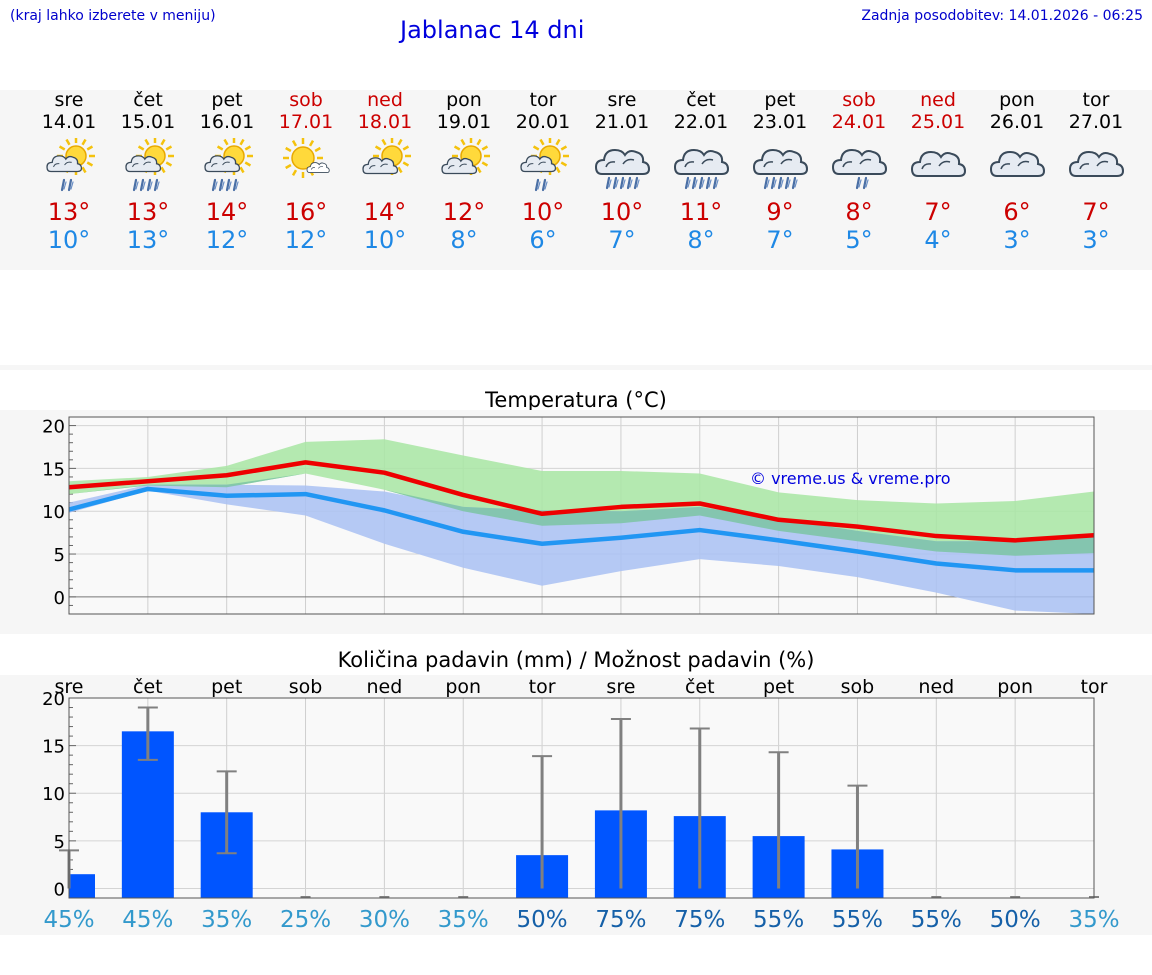 The image size is (1152, 975). I want to click on day-name: ned, so click(938, 100).